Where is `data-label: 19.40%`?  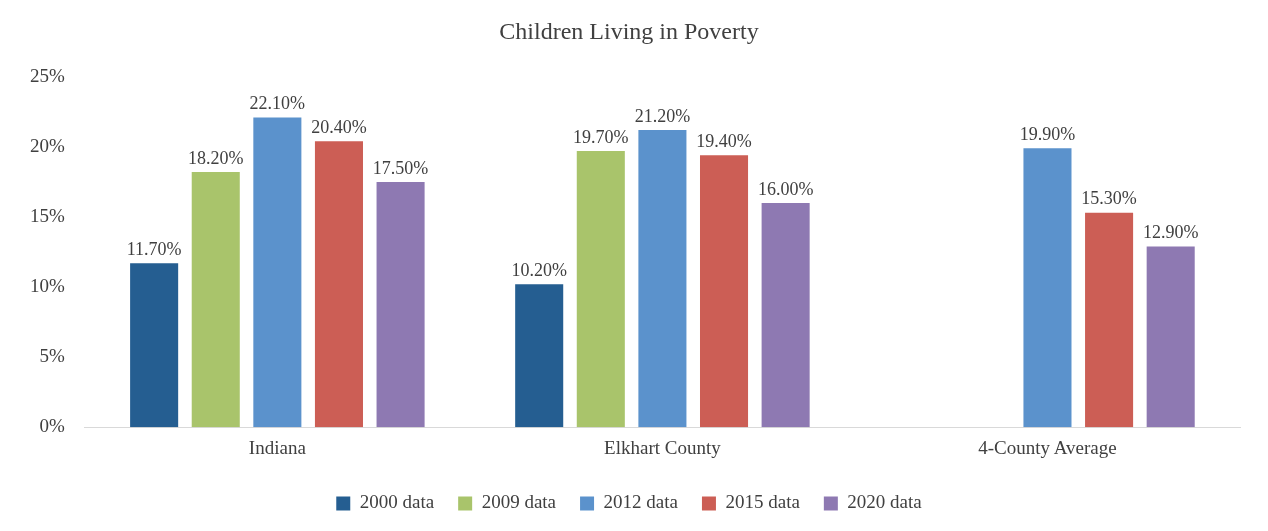
data-label: 19.40% is located at coordinates (724, 141).